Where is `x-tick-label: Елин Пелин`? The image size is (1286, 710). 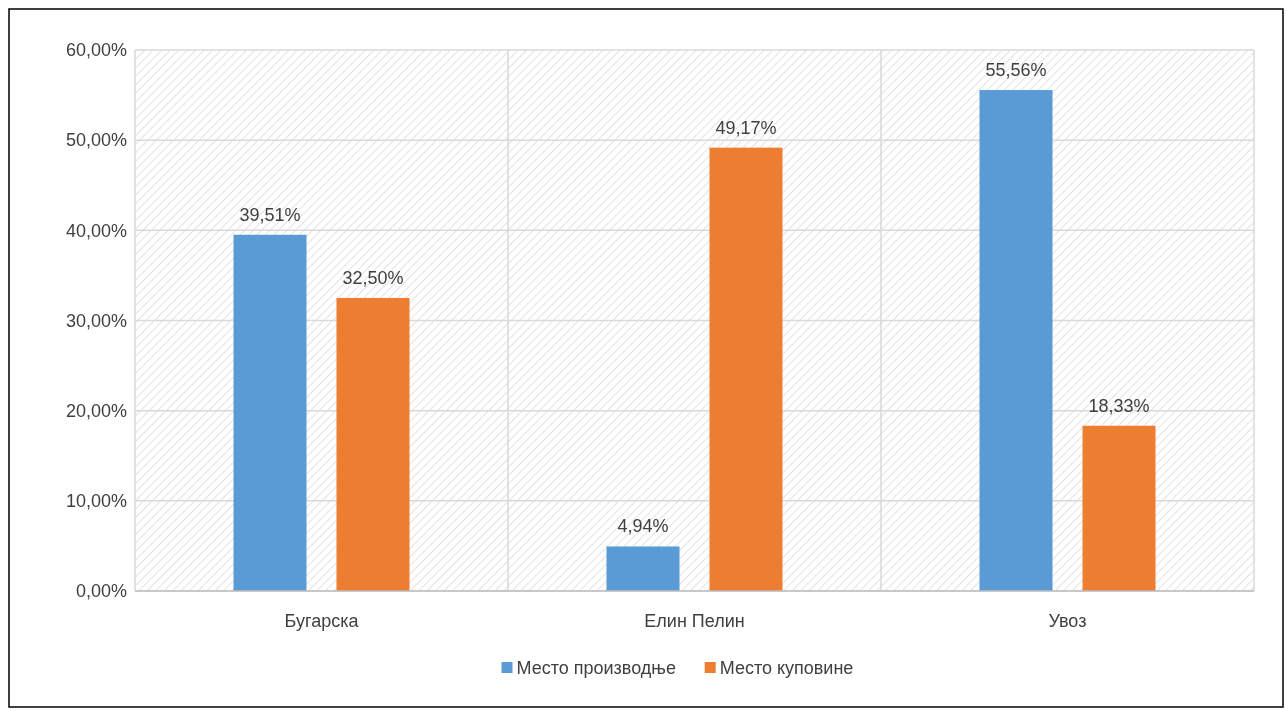 x-tick-label: Елин Пелин is located at coordinates (694, 621).